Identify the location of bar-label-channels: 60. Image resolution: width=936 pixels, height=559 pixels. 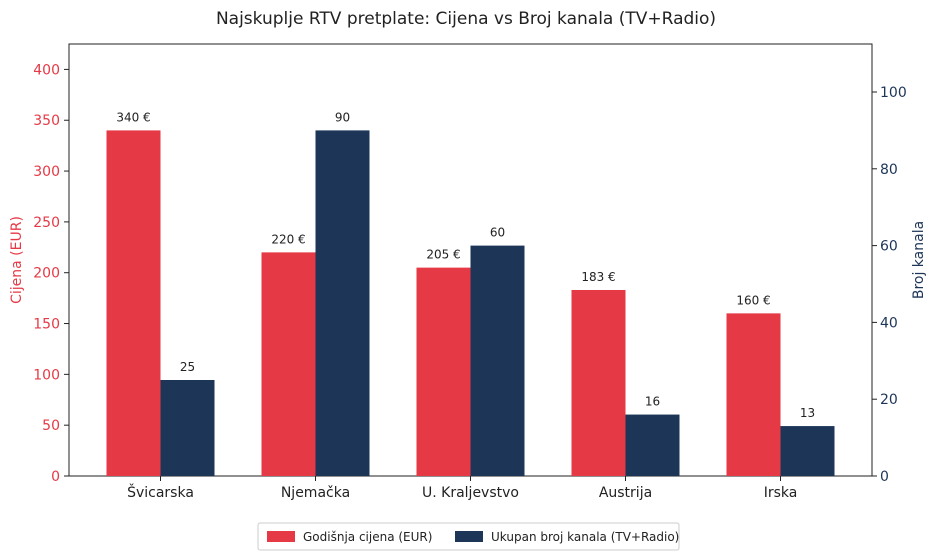
(497, 233).